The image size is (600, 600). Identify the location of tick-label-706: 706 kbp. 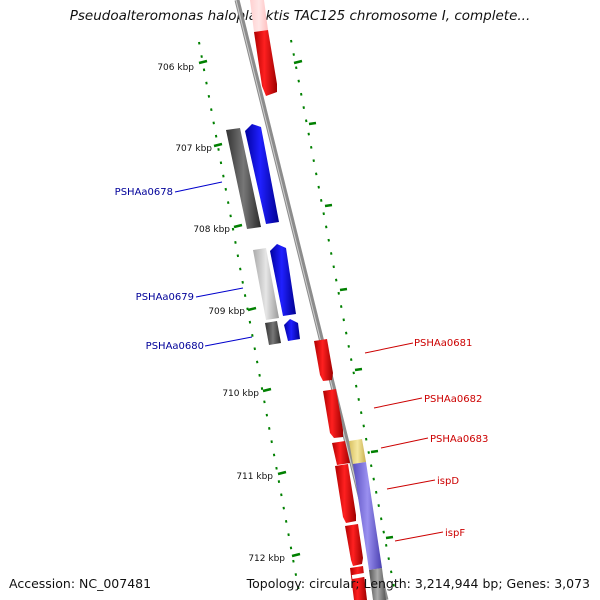
(175, 68).